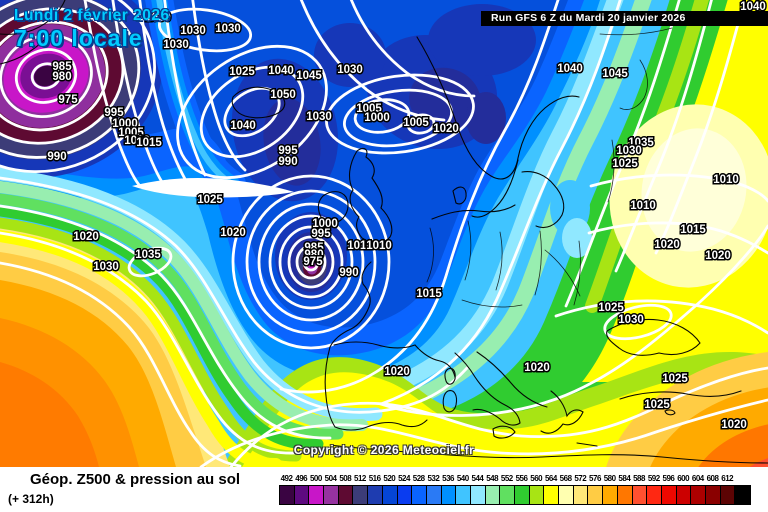  What do you see at coordinates (624, 18) in the screenshot?
I see `model-run-banner: Run GFS 6 Z du Mardi 20 janvier 2026` at bounding box center [624, 18].